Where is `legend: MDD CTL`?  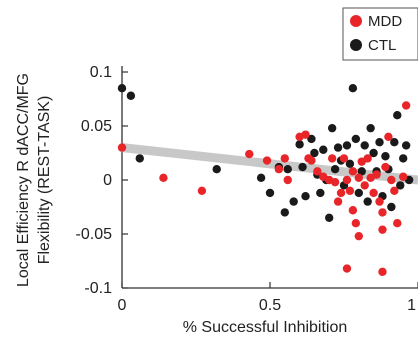 legend: MDD CTL is located at coordinates (380, 34).